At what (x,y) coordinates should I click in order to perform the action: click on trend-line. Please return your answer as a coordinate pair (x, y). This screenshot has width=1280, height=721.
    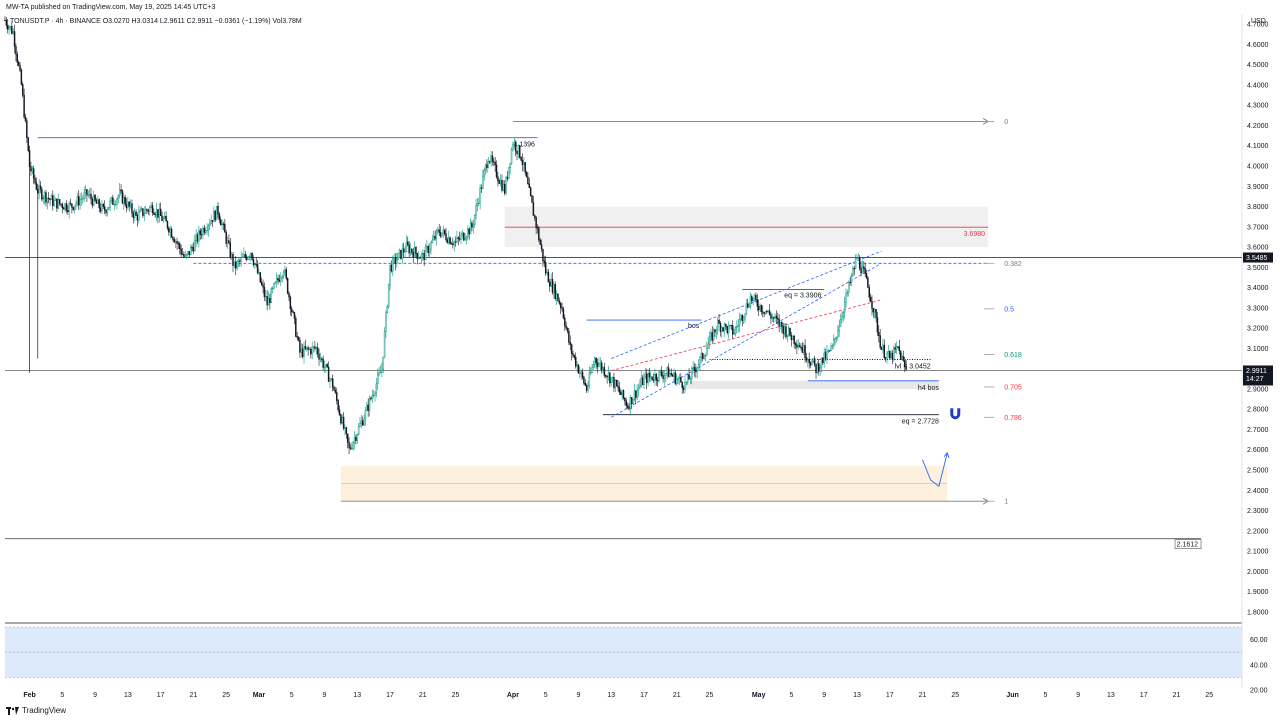
    Looking at the image, I should click on (746, 340).